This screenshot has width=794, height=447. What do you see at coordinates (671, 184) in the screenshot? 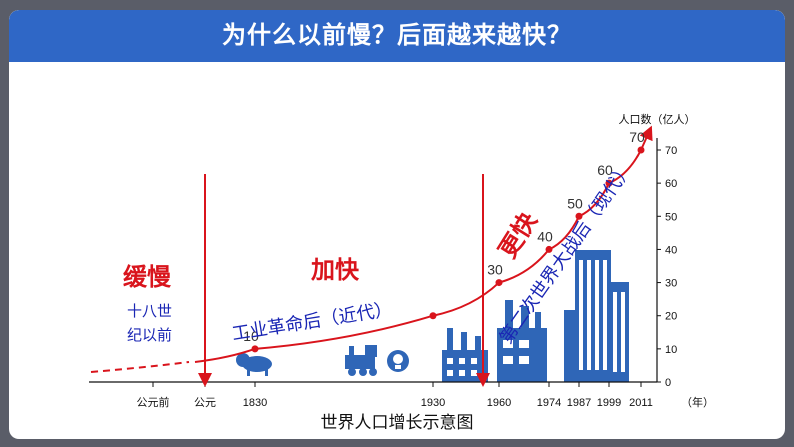
I see `y-tick-label: 60` at bounding box center [671, 184].